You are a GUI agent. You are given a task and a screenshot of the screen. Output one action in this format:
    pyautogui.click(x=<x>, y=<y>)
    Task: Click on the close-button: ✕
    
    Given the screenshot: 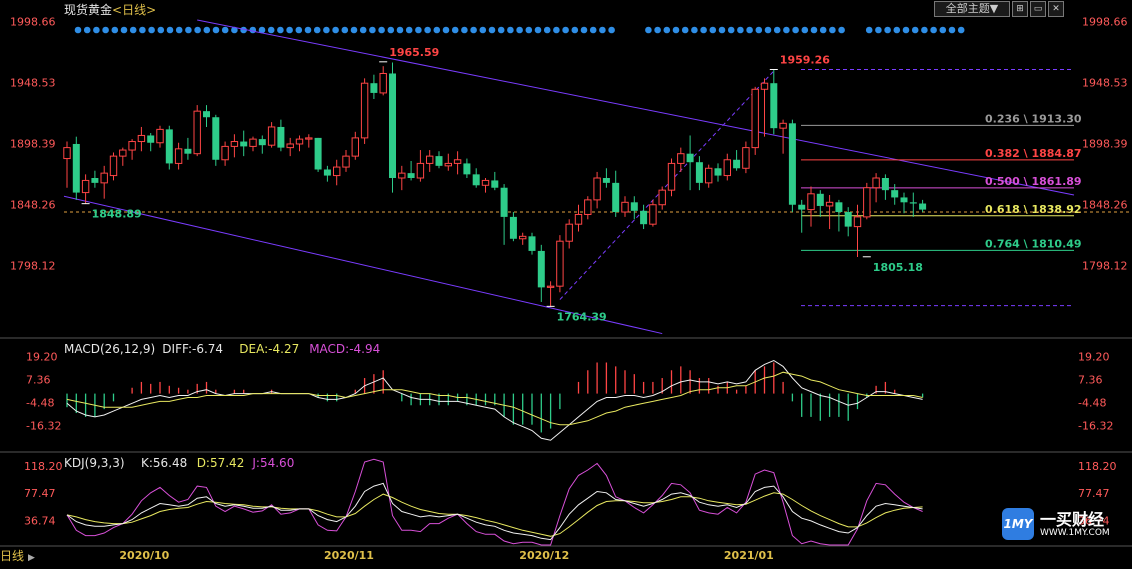 What is the action you would take?
    pyautogui.click(x=1056, y=9)
    